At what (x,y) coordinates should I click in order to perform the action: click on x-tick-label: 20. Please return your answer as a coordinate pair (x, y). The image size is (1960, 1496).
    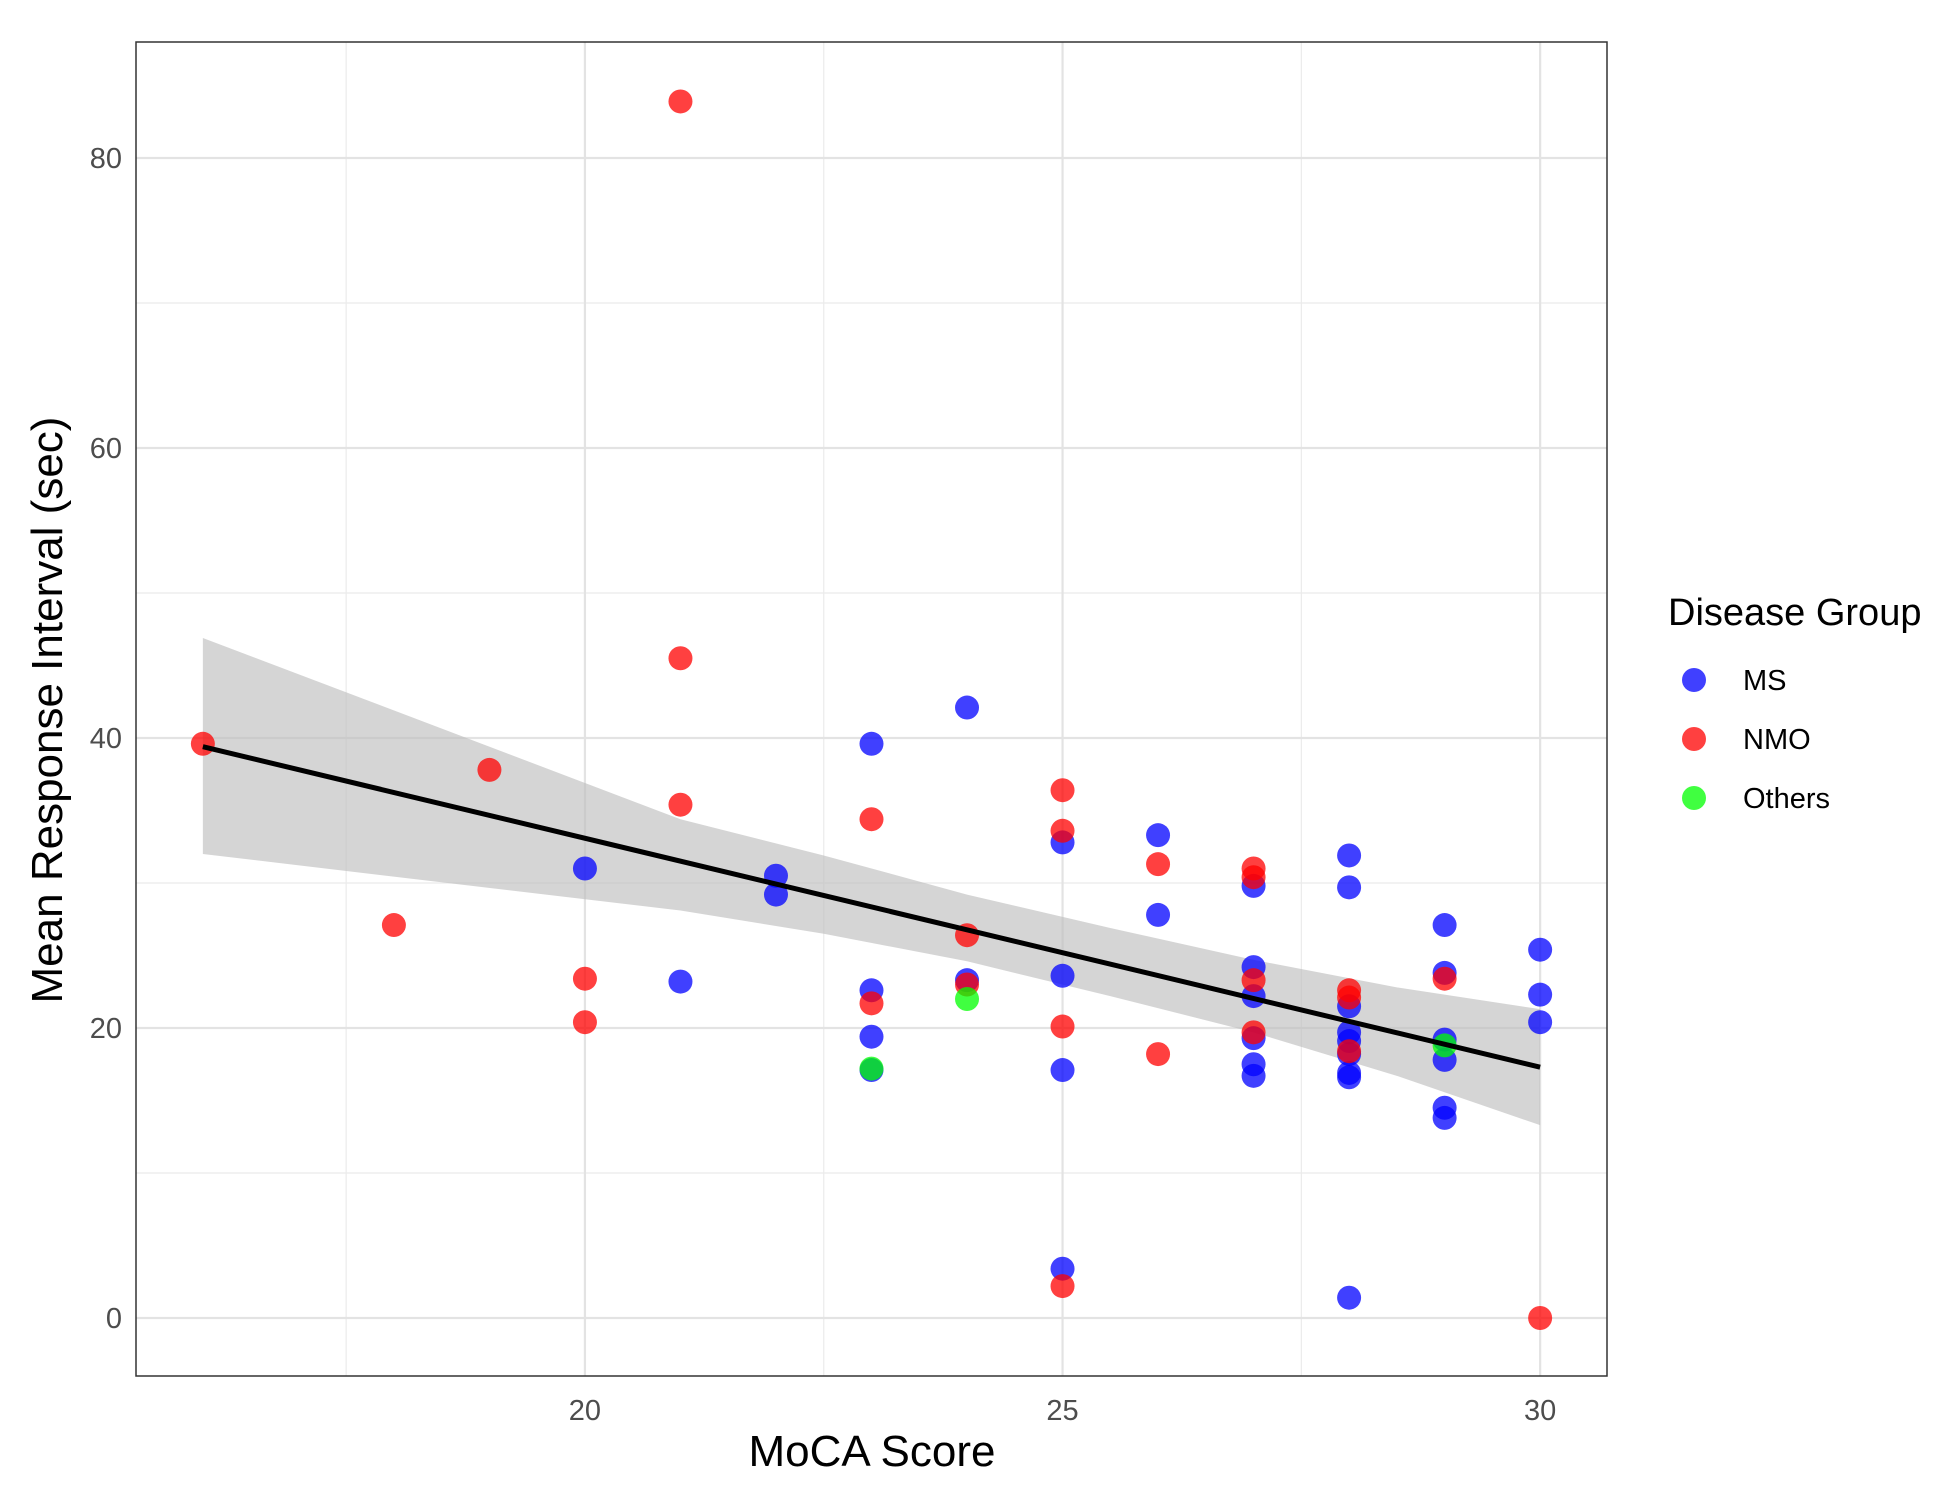
    Looking at the image, I should click on (585, 1411).